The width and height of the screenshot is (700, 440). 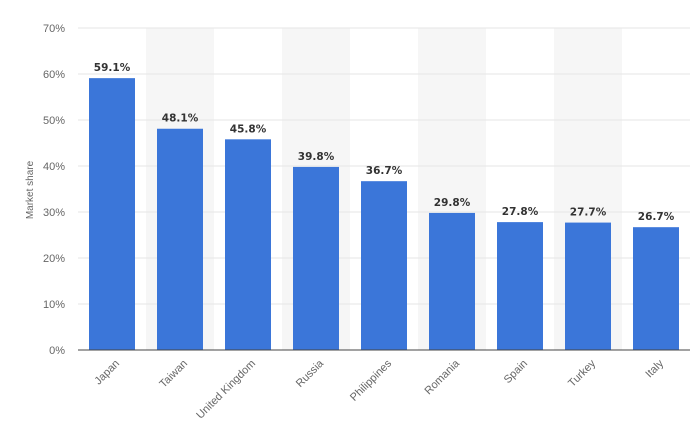 I want to click on x-tick-label: Japan, so click(x=107, y=373).